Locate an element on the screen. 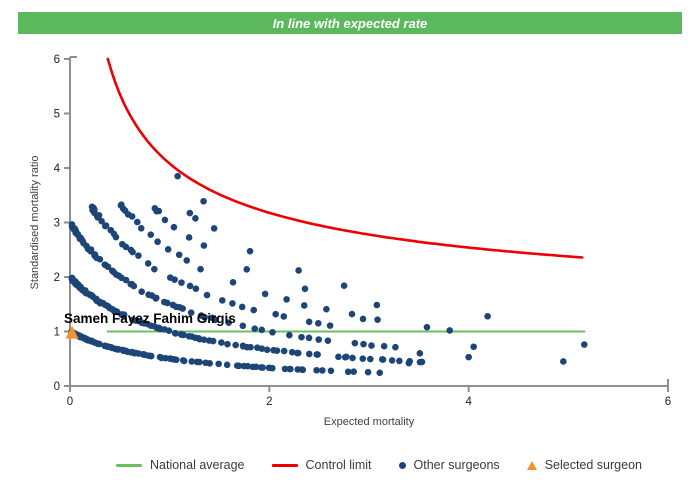 This screenshot has width=700, height=500. legend-label: National average is located at coordinates (197, 465).